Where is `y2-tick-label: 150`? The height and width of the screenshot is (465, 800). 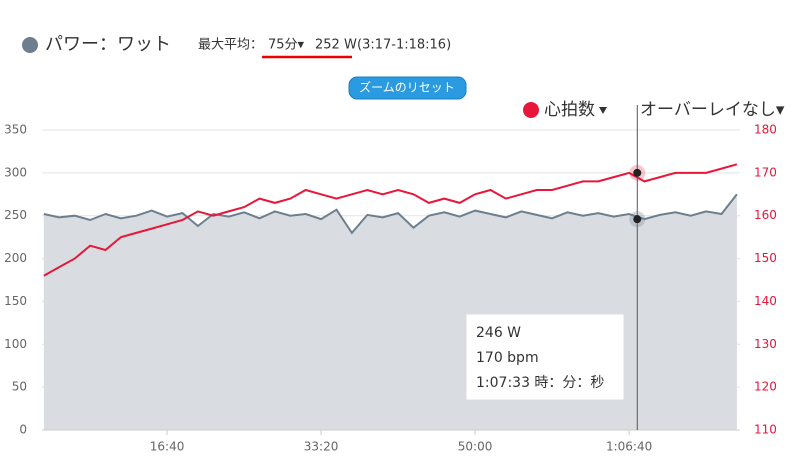
y2-tick-label: 150 is located at coordinates (765, 258).